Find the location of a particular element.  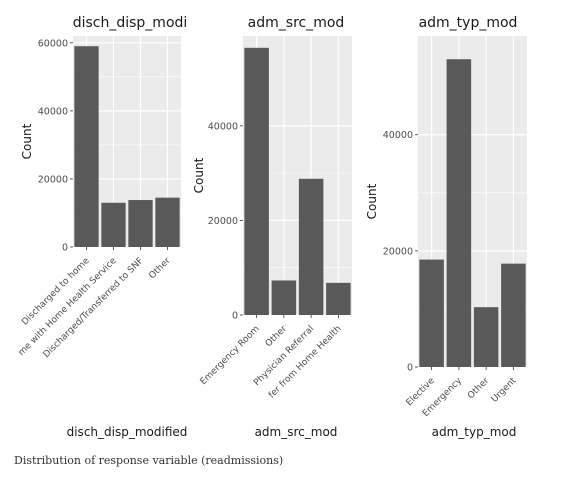

x-axis-label: adm_typ_mod is located at coordinates (474, 432).